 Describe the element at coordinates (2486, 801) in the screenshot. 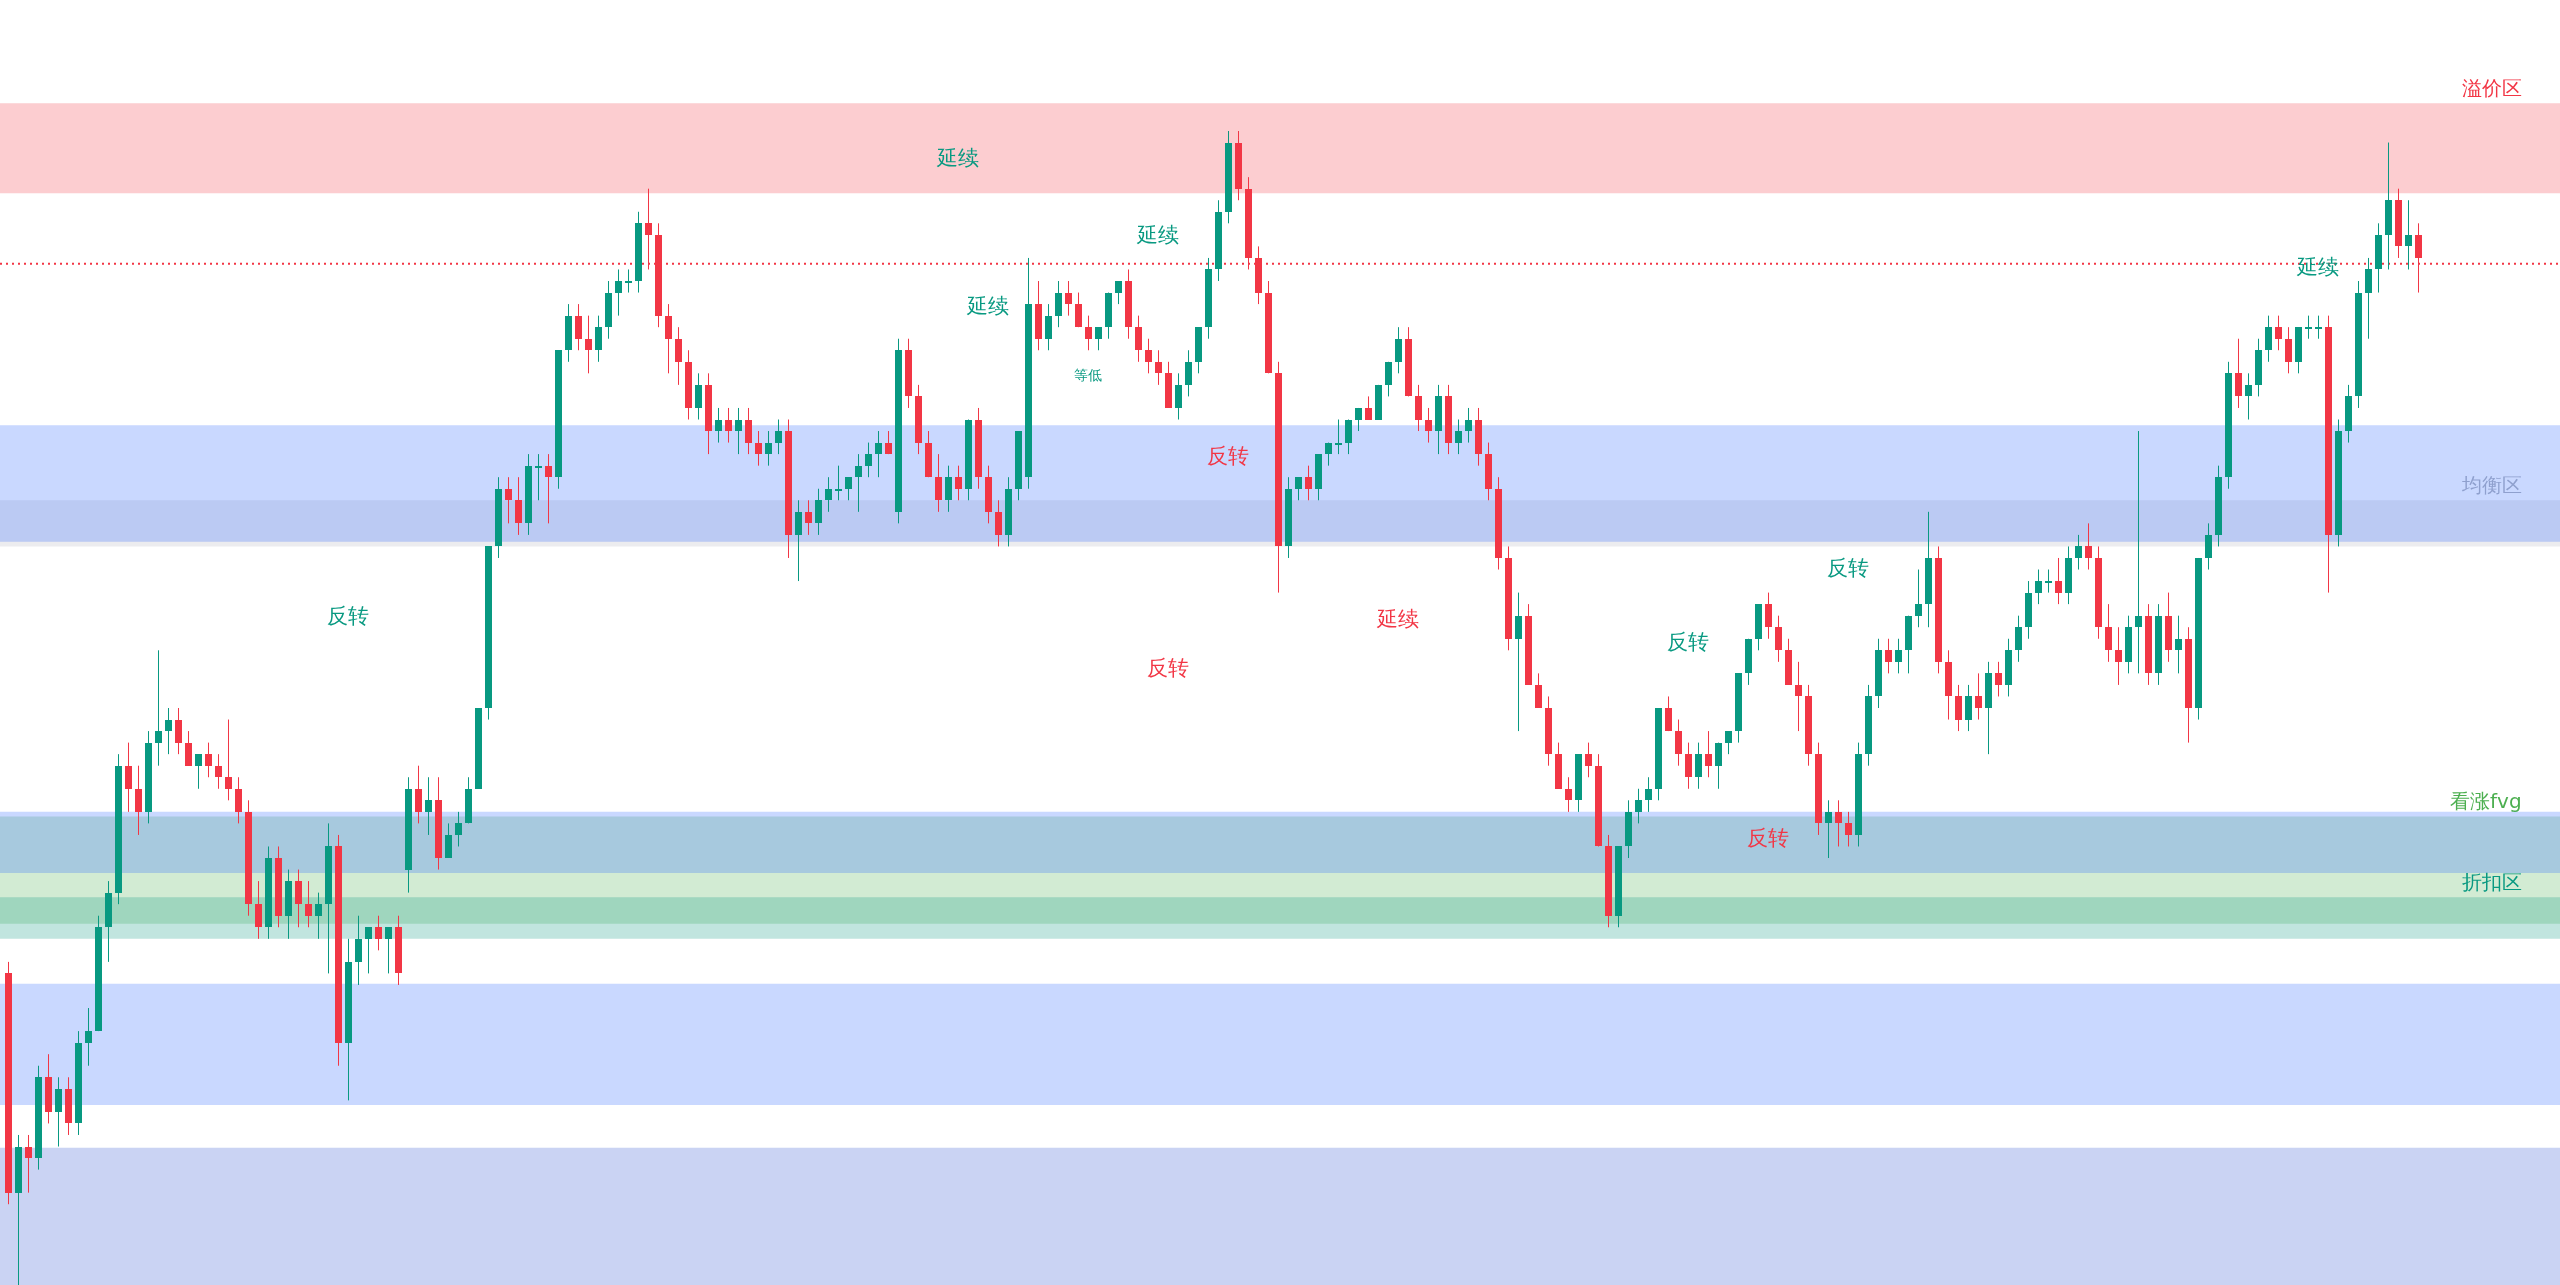

I see `band-label: 看涨fvg` at that location.